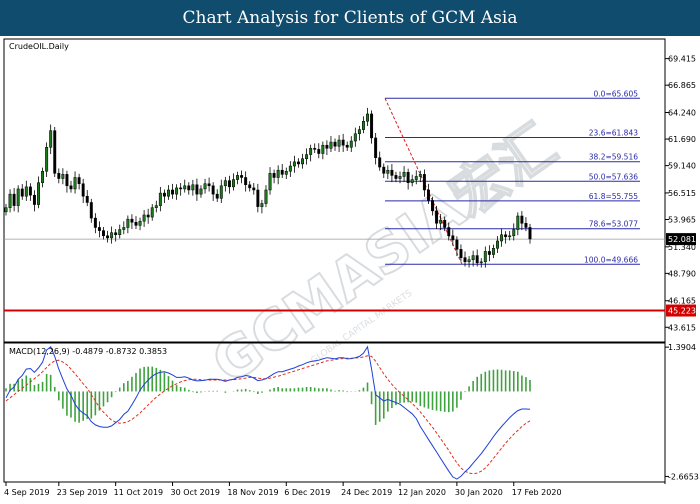  I want to click on price-tick-label: 66.865, so click(682, 85).